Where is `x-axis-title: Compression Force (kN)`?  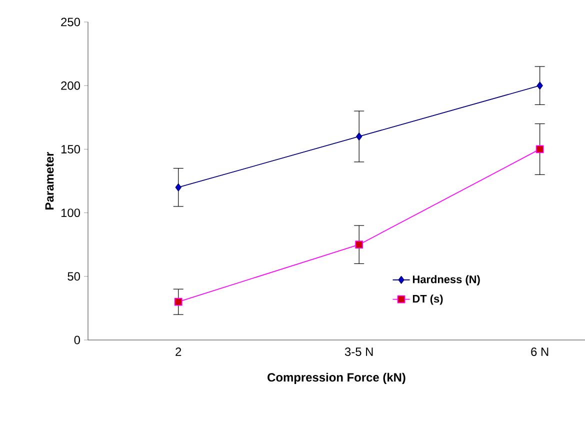
x-axis-title: Compression Force (kN) is located at coordinates (337, 378).